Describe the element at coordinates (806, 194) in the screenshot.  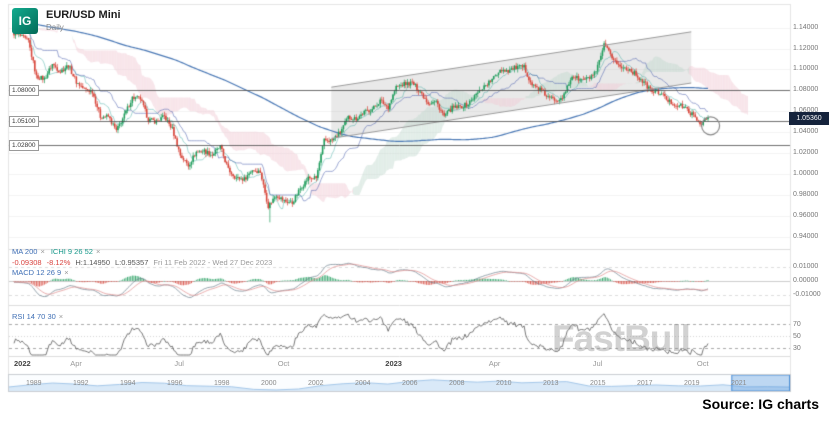
I see `price-axis-label: 0.98000` at that location.